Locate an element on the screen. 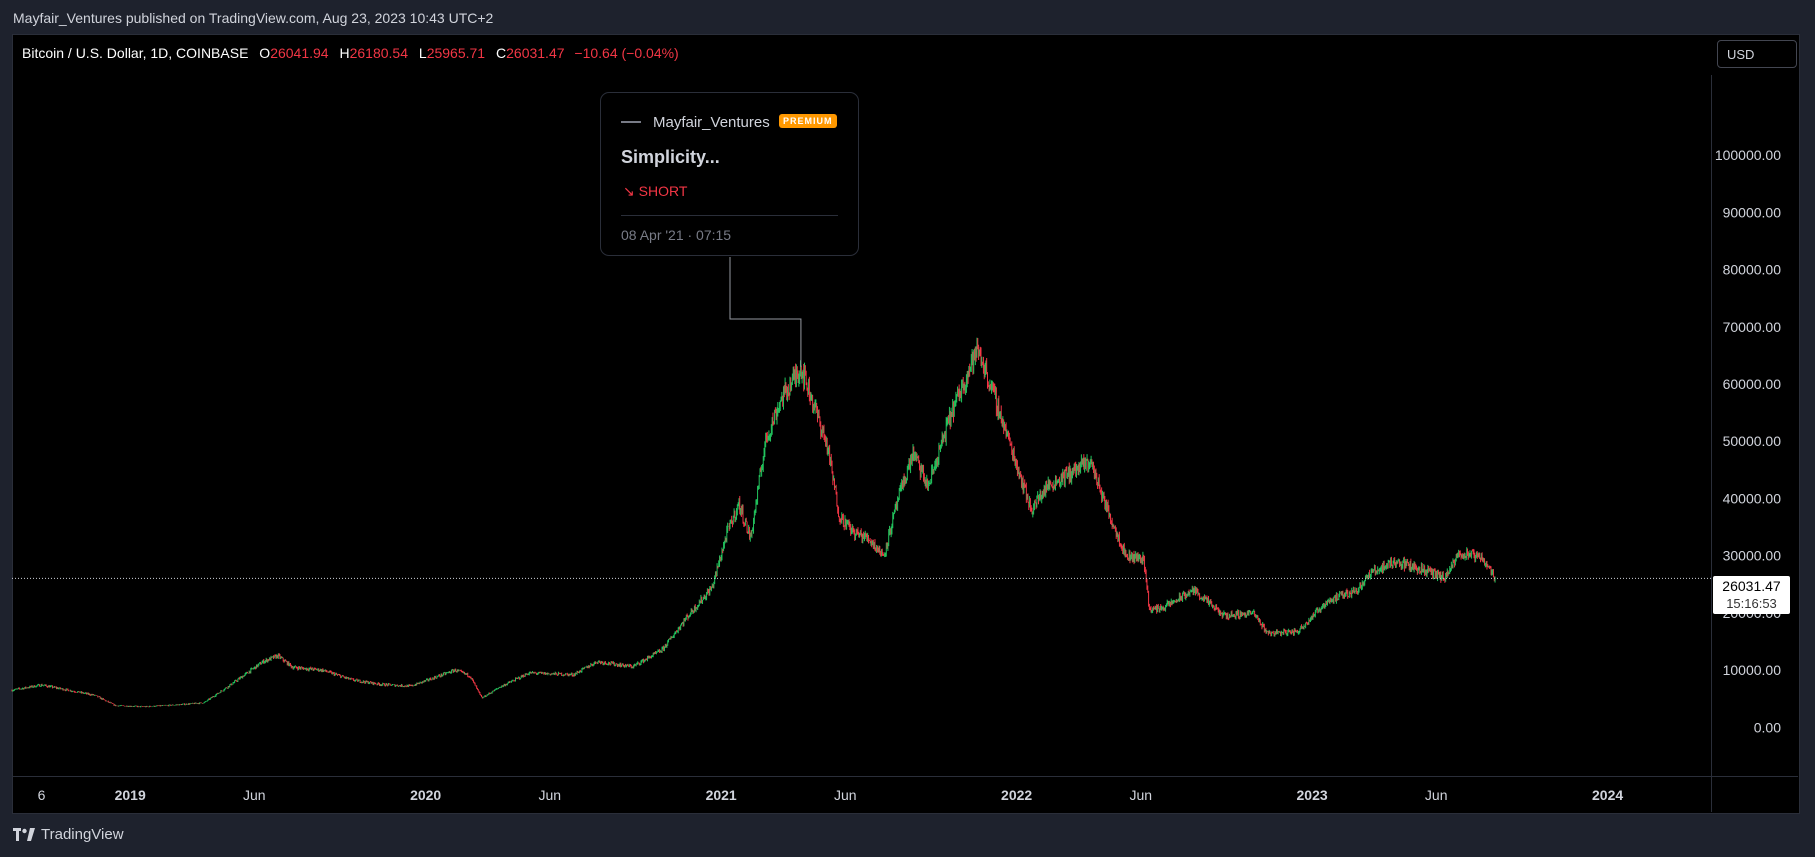 The height and width of the screenshot is (857, 1815). time-tick-label: 2023 is located at coordinates (1312, 795).